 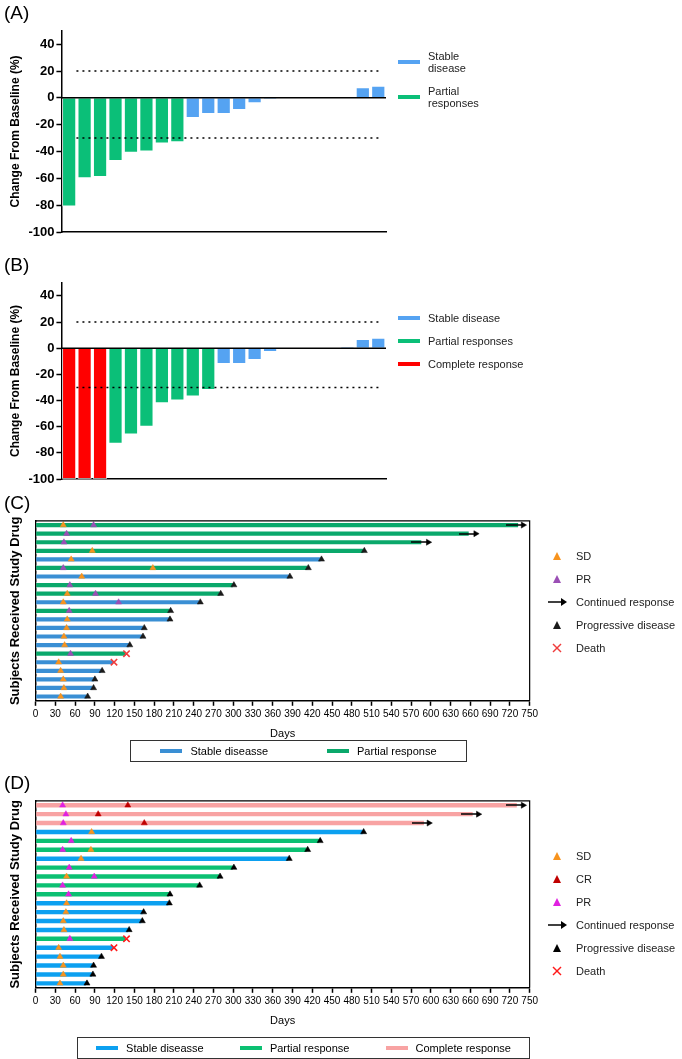 What do you see at coordinates (17, 12) in the screenshot?
I see `chart-title: (A)` at bounding box center [17, 12].